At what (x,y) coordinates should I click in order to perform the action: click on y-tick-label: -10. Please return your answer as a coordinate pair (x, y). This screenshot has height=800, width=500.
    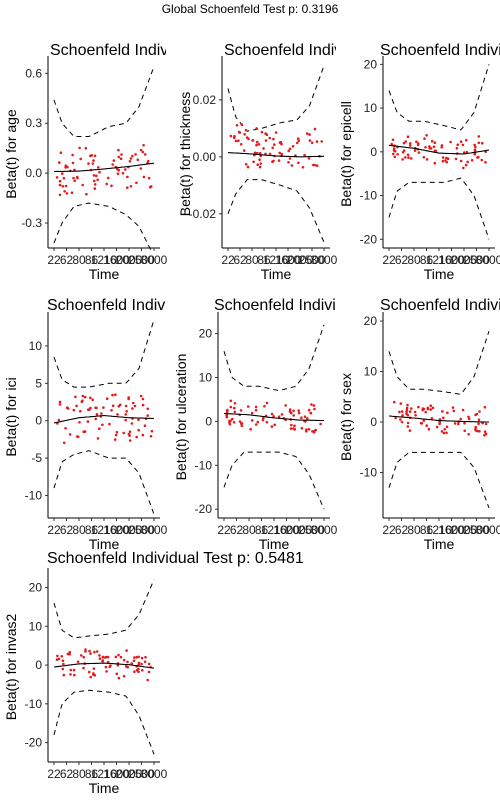
    Looking at the image, I should click on (204, 465).